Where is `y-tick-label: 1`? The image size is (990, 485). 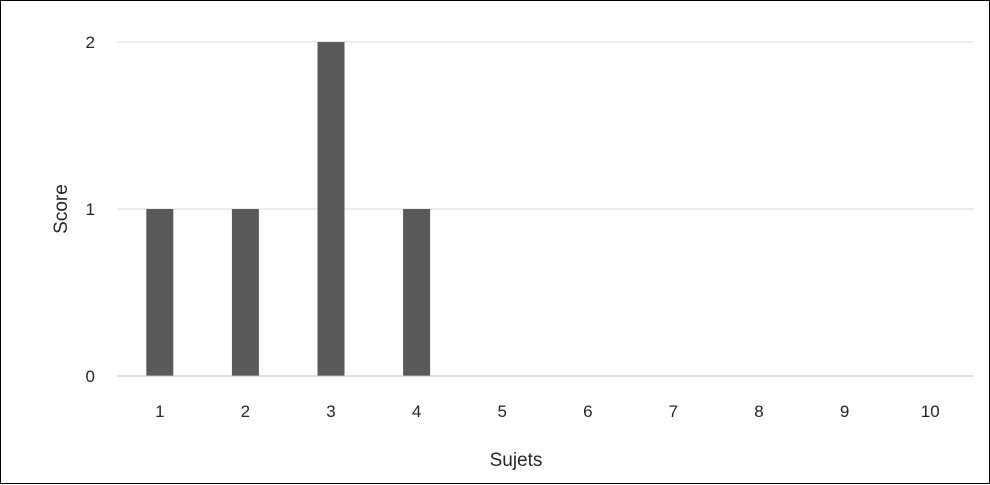 y-tick-label: 1 is located at coordinates (90, 209).